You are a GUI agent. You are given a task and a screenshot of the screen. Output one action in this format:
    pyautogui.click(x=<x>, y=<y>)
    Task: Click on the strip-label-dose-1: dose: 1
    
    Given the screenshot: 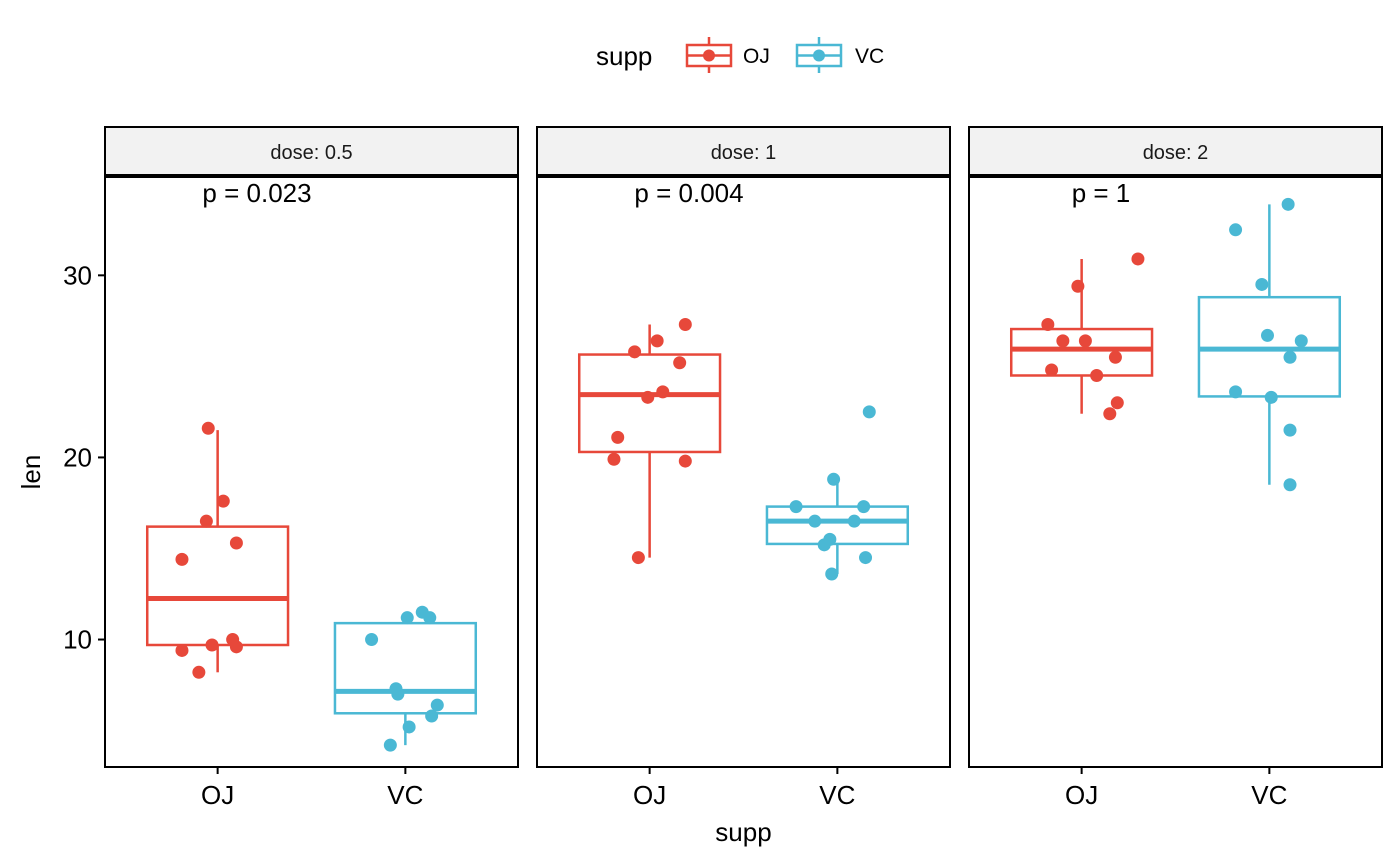 What is the action you would take?
    pyautogui.click(x=744, y=153)
    